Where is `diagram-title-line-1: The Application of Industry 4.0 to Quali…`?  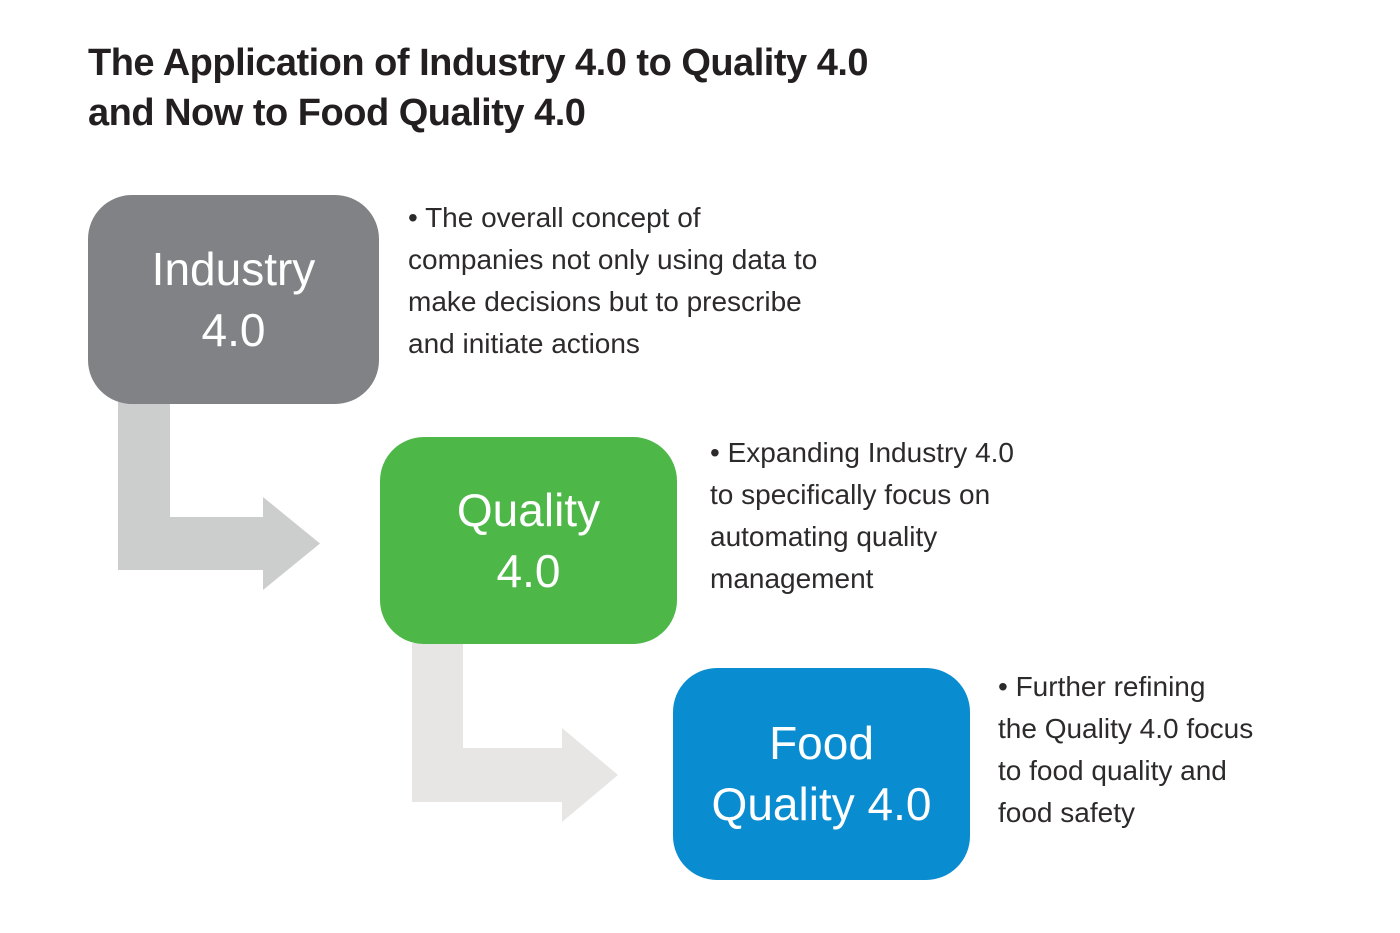
diagram-title-line-1: The Application of Industry 4.0 to Quali… is located at coordinates (478, 63).